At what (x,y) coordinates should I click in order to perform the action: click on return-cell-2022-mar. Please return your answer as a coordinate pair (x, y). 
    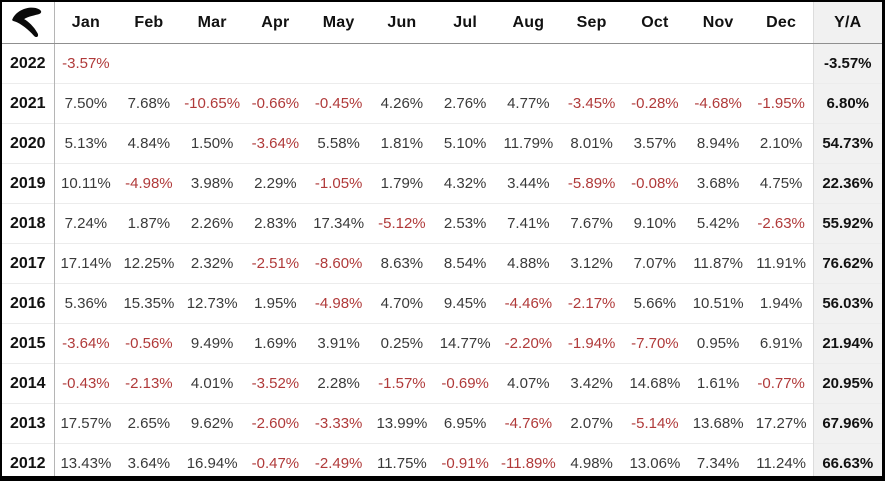
    Looking at the image, I should click on (212, 64).